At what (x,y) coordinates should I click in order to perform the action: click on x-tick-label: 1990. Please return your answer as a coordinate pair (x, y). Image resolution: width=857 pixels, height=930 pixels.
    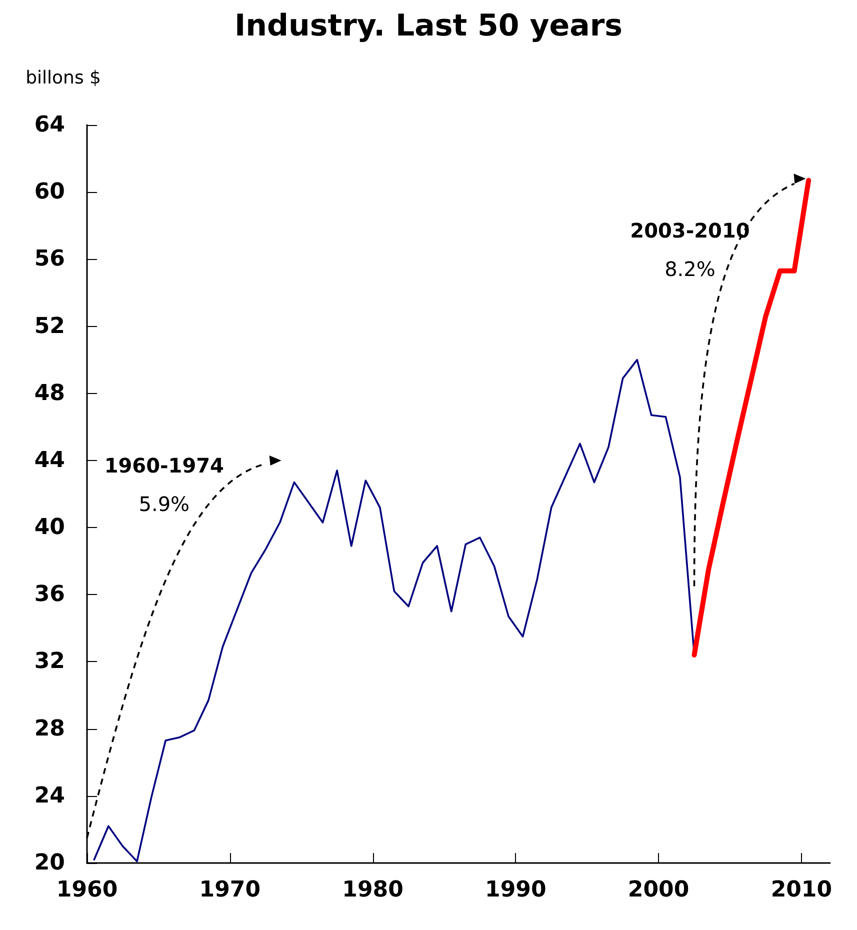
    Looking at the image, I should click on (515, 890).